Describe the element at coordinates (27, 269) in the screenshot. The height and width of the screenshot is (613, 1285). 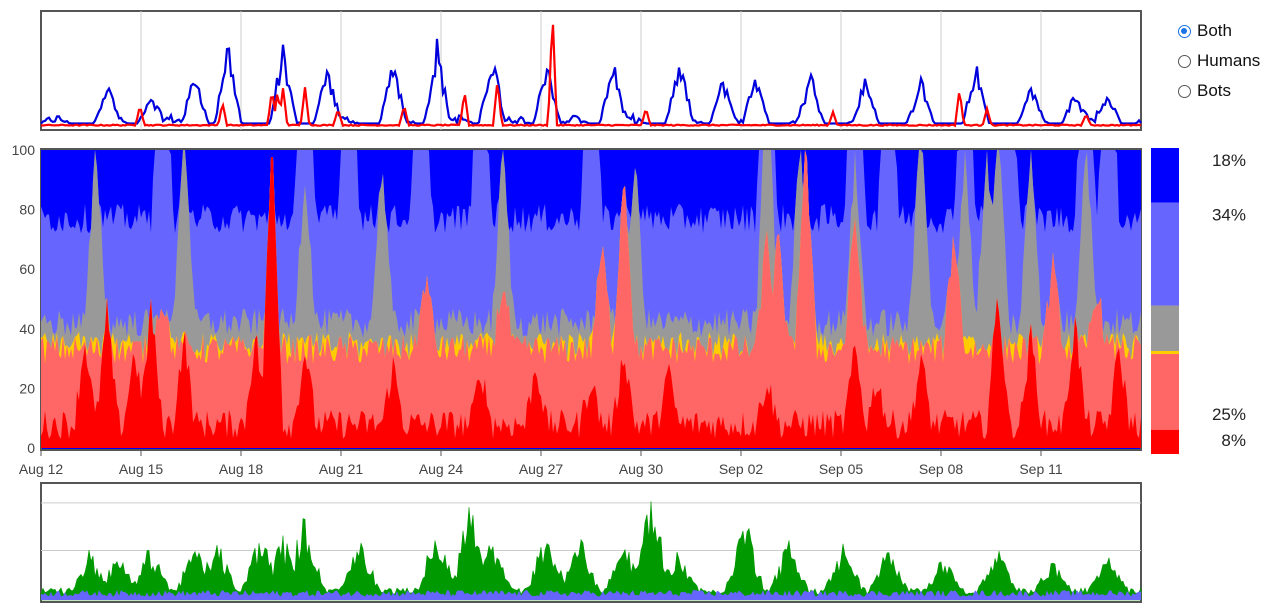
I see `y-tick-label: 60` at that location.